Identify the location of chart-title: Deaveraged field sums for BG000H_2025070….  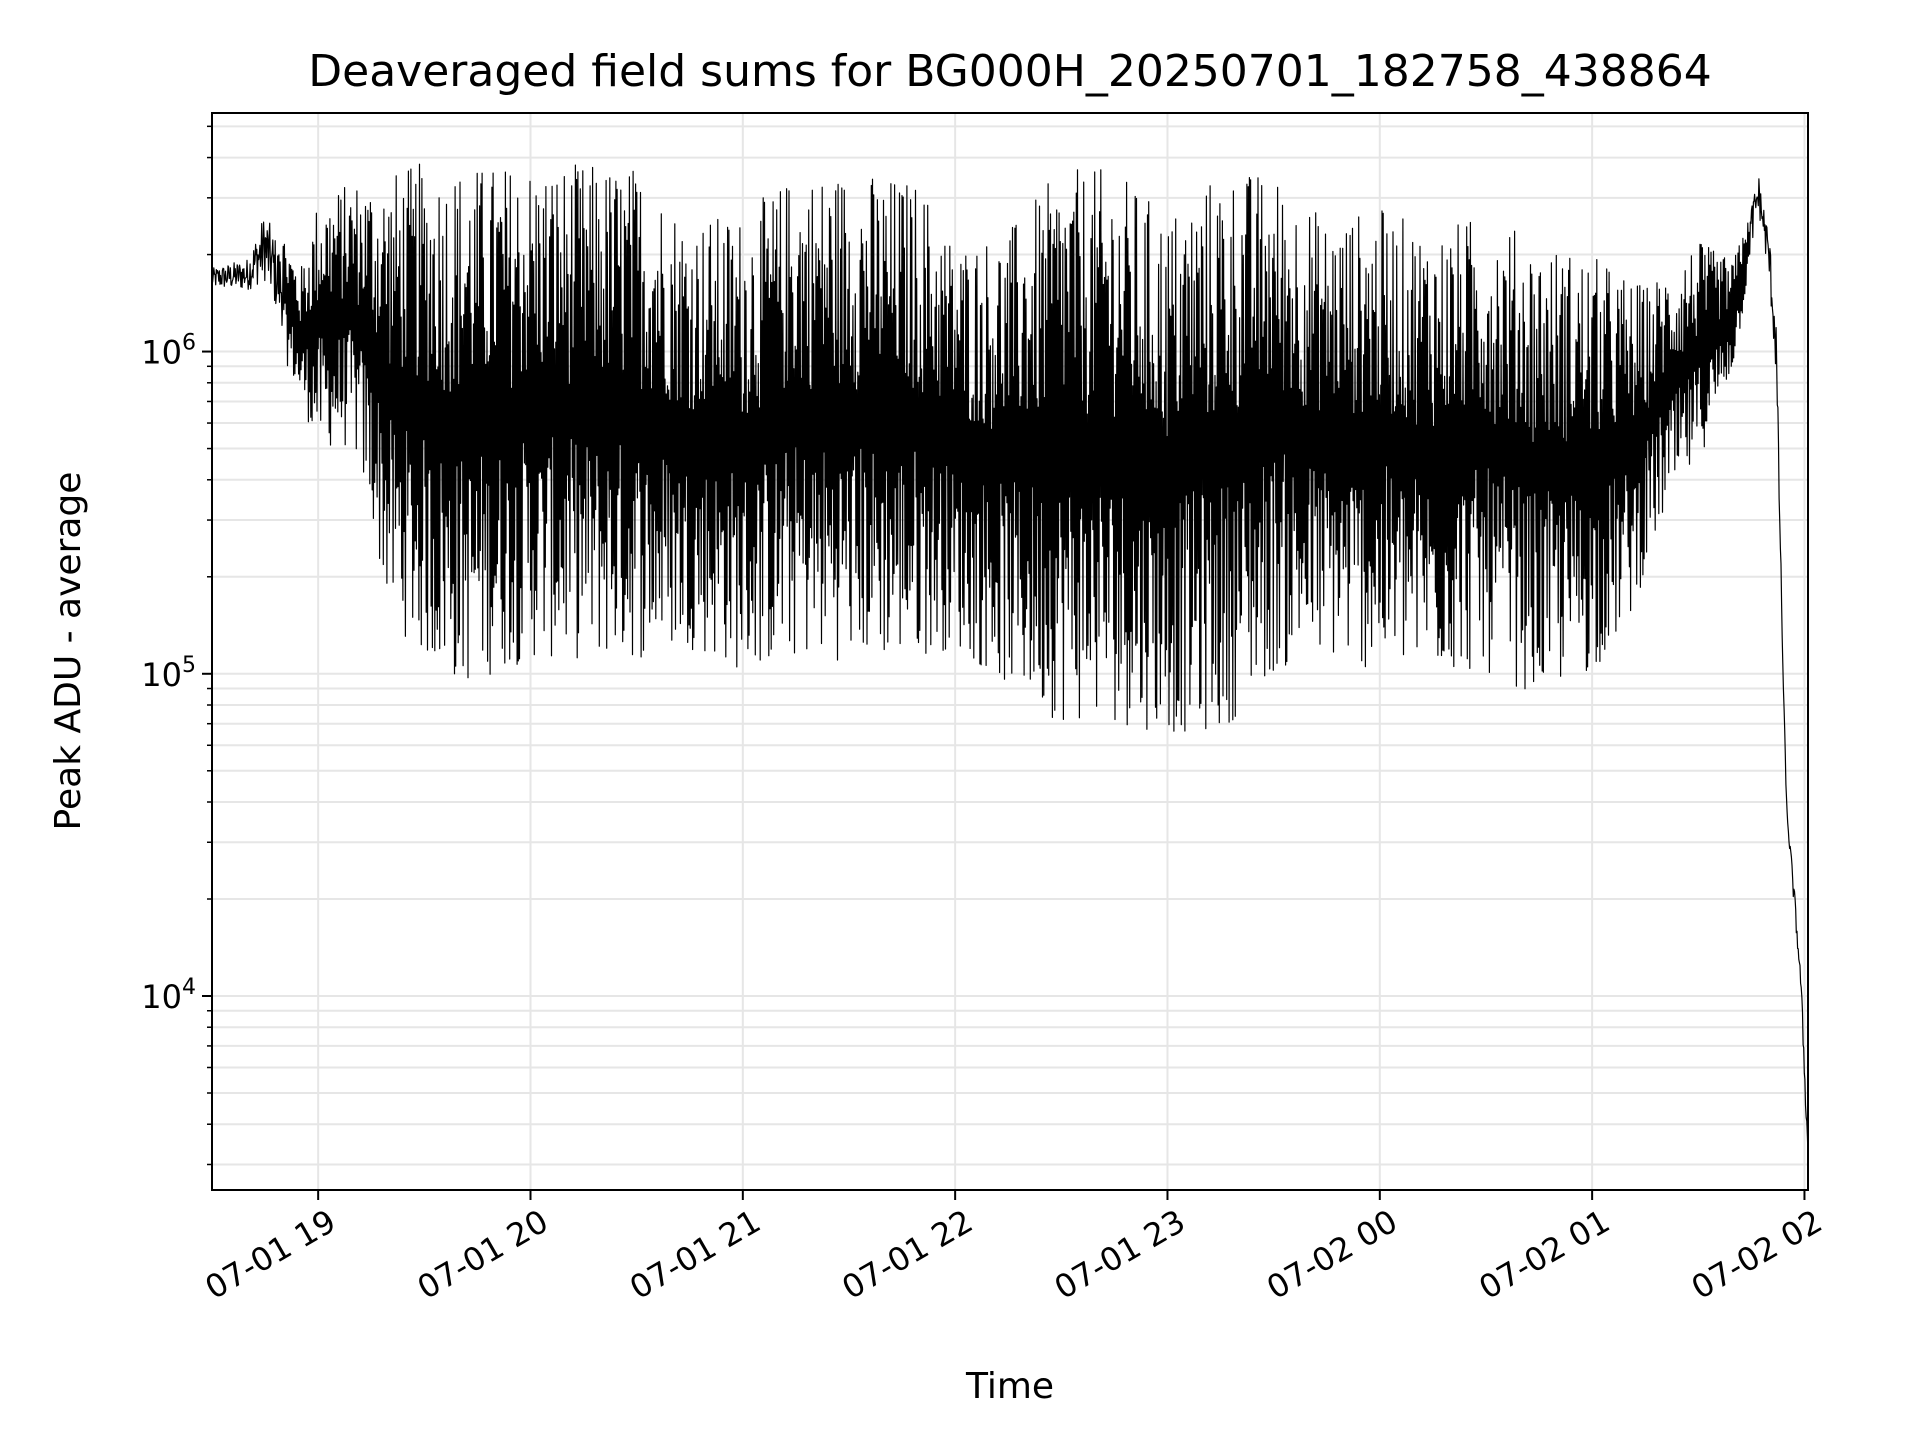
(1009, 71).